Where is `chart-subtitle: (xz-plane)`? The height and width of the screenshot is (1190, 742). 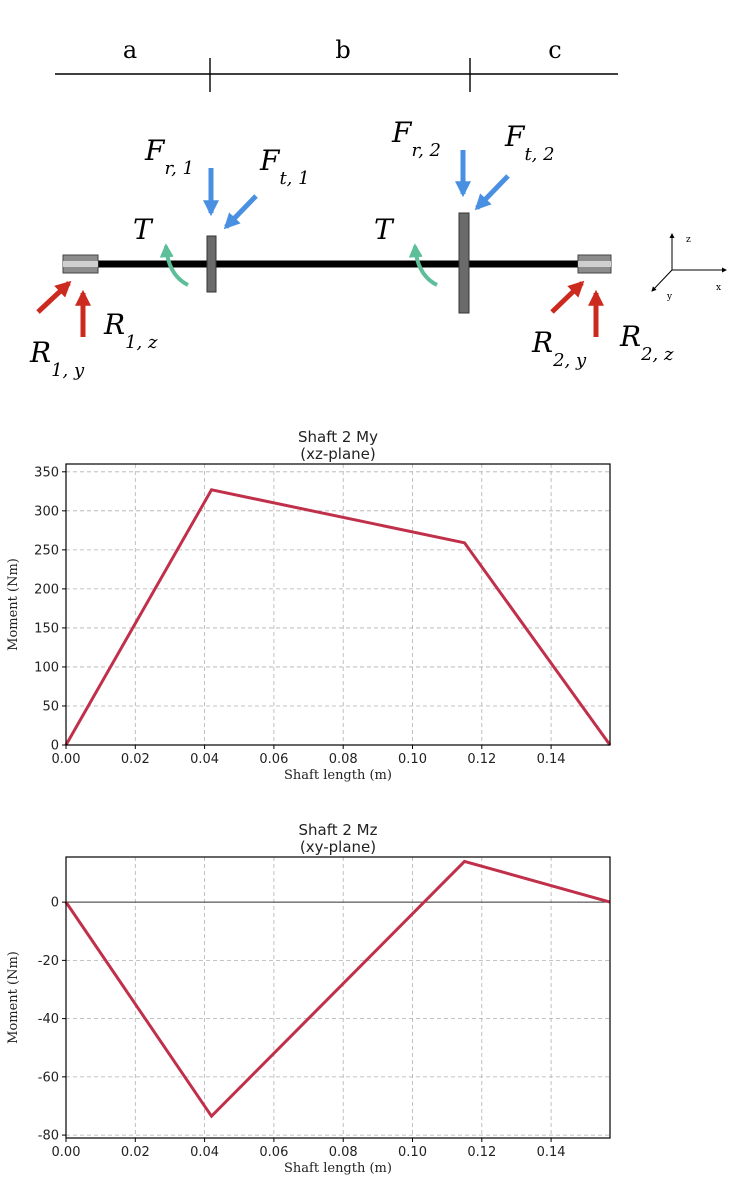 chart-subtitle: (xz-plane) is located at coordinates (337, 454).